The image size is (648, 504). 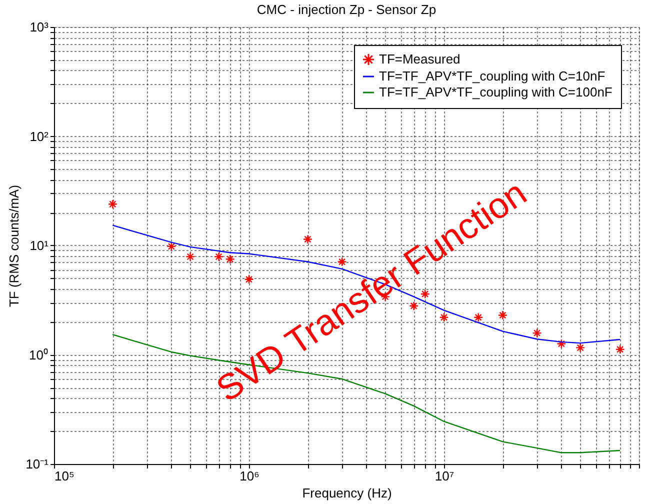 What do you see at coordinates (250, 476) in the screenshot?
I see `x-tick-label: 10⁶` at bounding box center [250, 476].